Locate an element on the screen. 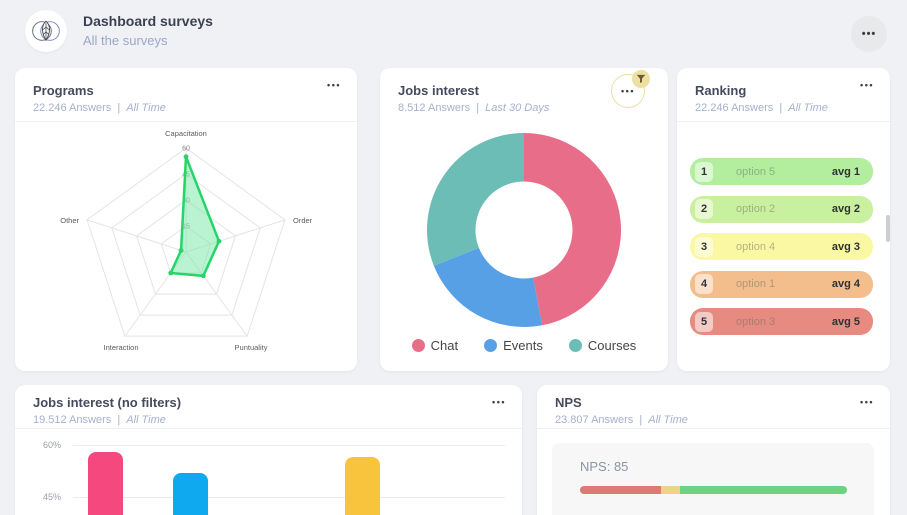 This screenshot has width=907, height=515. card-more-button-filtered: ••• is located at coordinates (630, 89).